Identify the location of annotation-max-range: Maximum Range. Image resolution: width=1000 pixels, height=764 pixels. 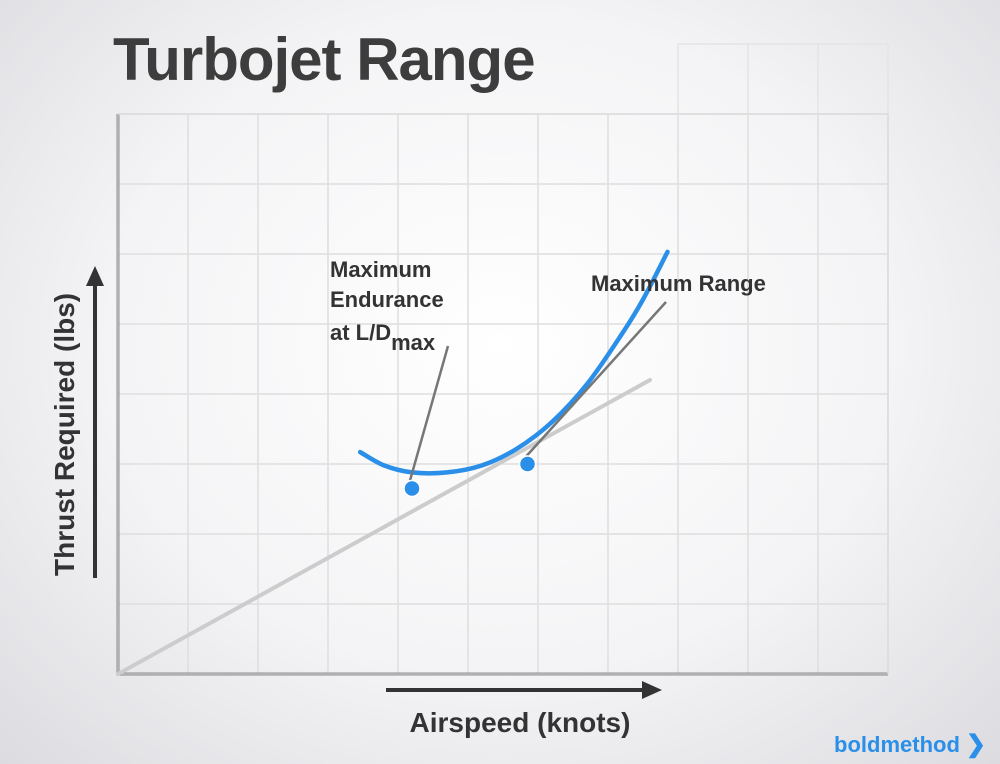
(678, 283).